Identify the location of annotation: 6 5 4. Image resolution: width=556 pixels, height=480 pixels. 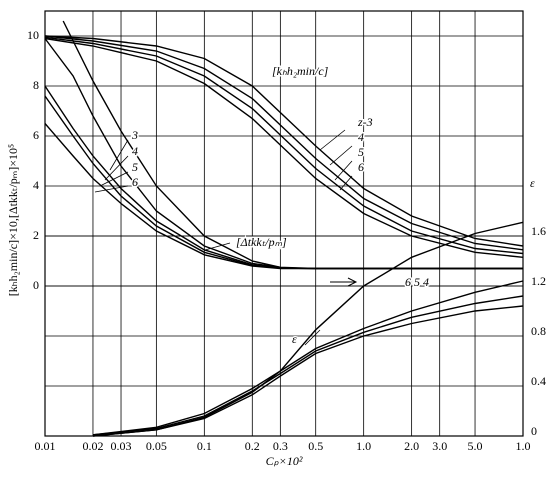
(417, 282).